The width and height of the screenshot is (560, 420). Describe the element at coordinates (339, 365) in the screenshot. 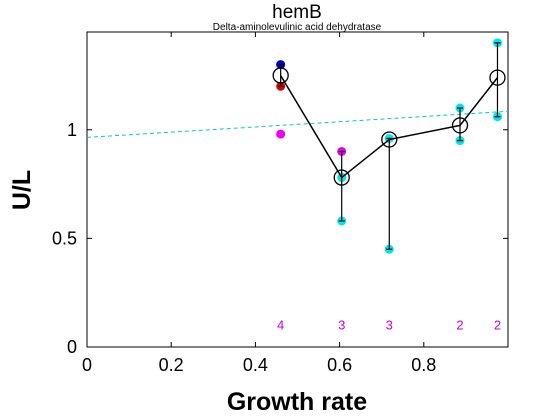

I see `x-tick-label: 0.6` at that location.